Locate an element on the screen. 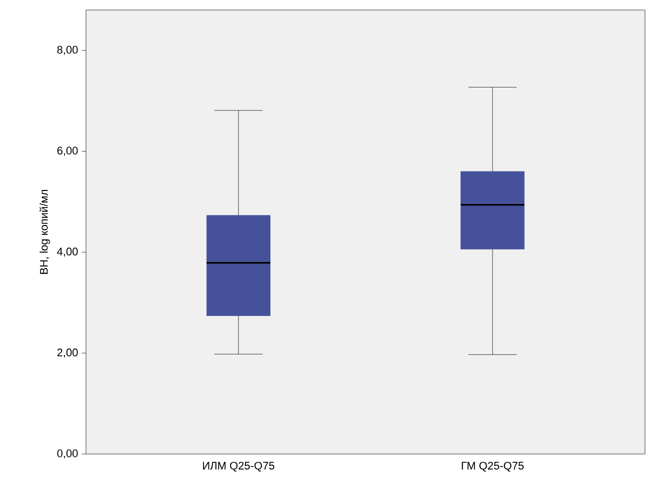 This screenshot has height=491, width=658. y-tick-label: 2,00 is located at coordinates (67, 353).